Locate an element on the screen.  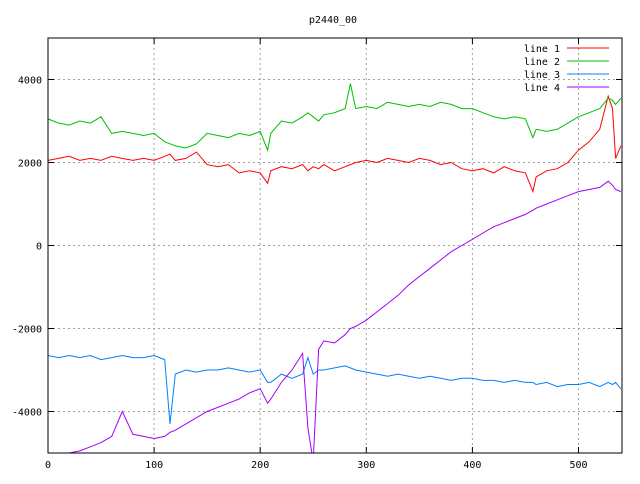
x-tick-label: 200 is located at coordinates (260, 465).